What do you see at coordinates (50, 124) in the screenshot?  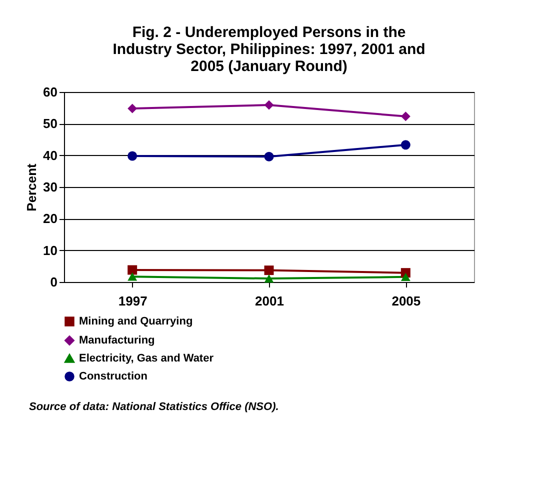 I see `y-tick-label: 50` at bounding box center [50, 124].